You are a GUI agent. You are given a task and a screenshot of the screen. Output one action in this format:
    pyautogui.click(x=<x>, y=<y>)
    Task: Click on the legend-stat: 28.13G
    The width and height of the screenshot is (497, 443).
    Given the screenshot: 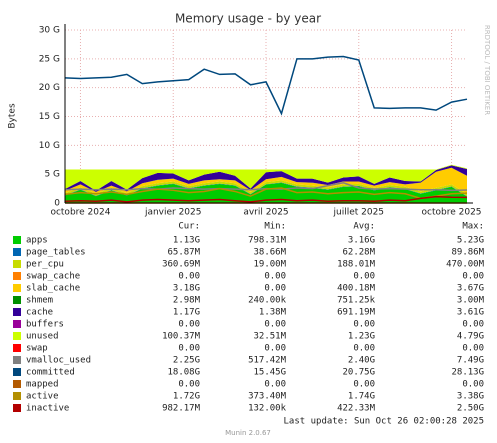 What is the action you would take?
    pyautogui.click(x=467, y=373)
    